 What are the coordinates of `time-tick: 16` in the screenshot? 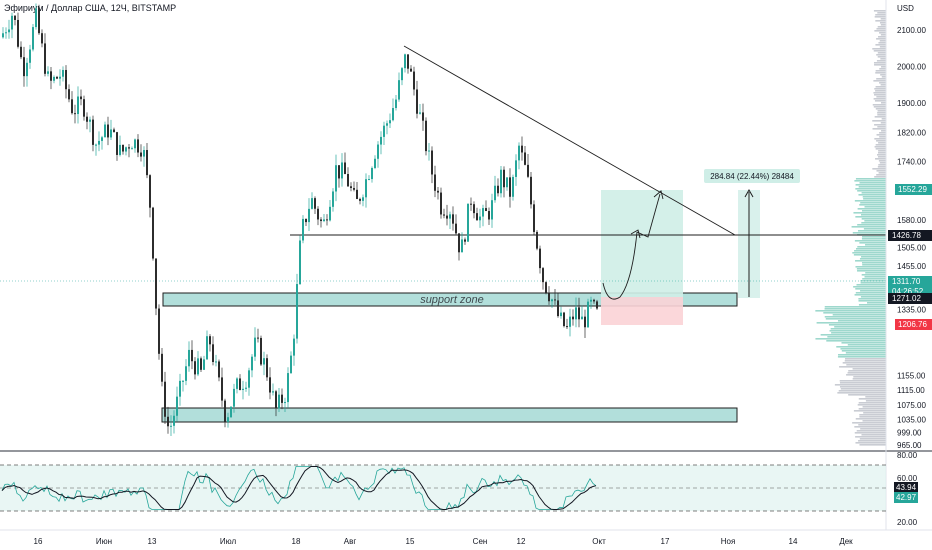 It's located at (38, 541).